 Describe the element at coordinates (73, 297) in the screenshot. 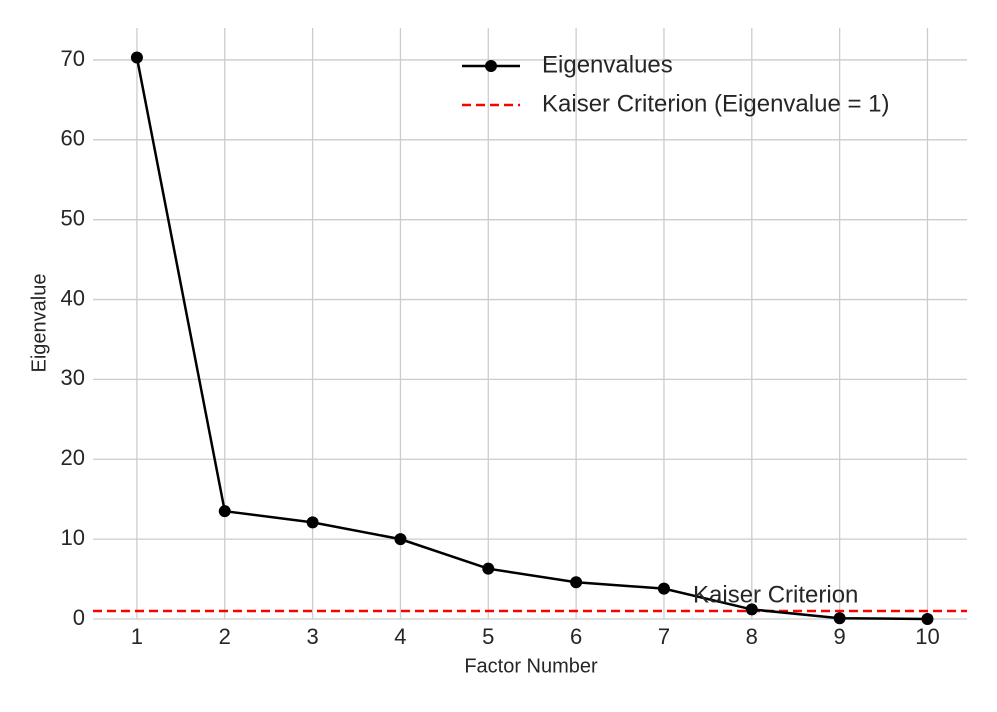

I see `y-tick-label: 40` at that location.